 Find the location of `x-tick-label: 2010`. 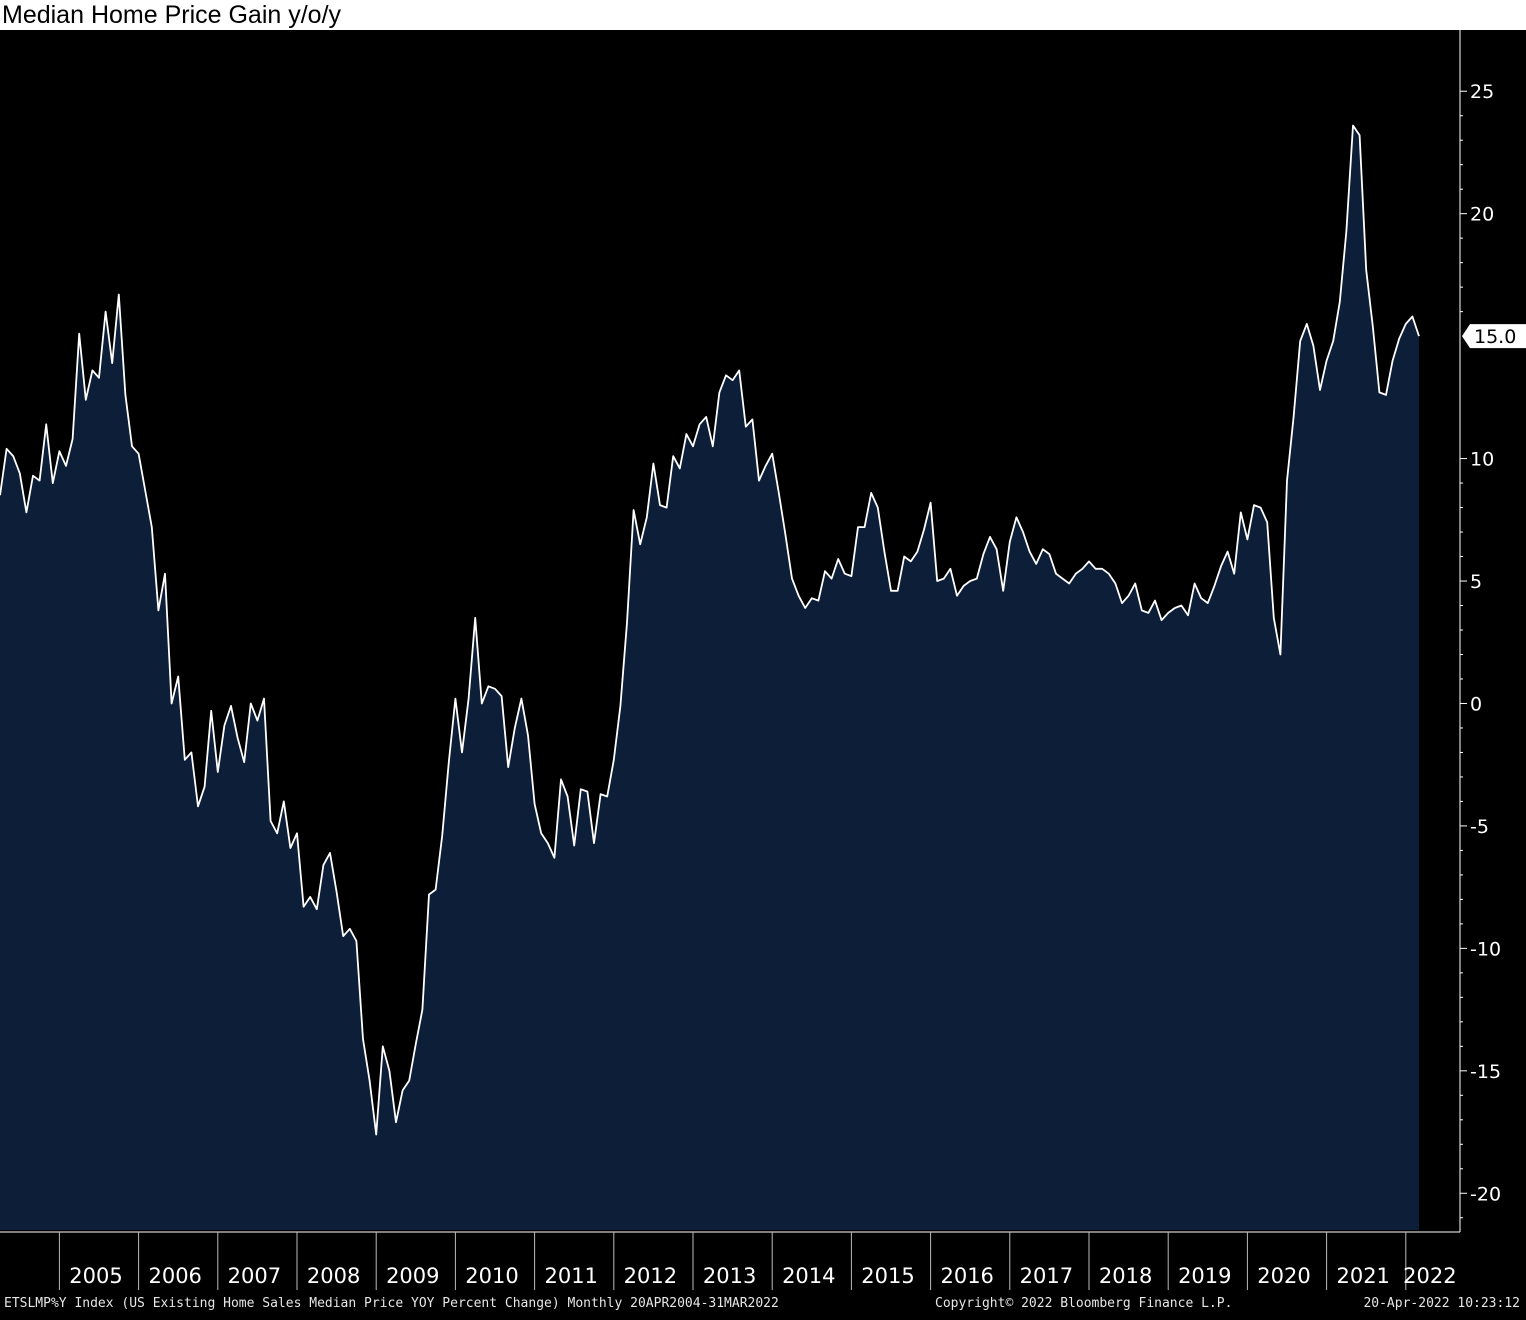

x-tick-label: 2010 is located at coordinates (491, 1276).